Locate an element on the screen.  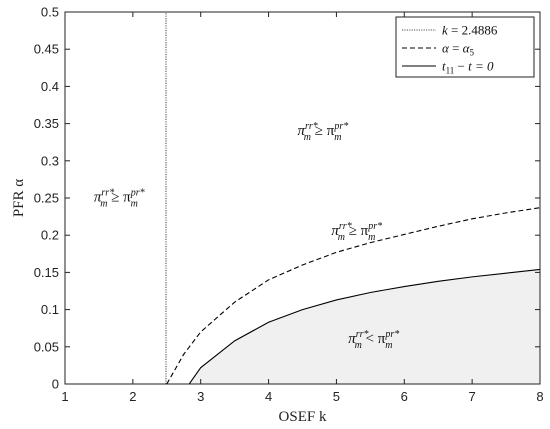
x-tick-label: 8 is located at coordinates (539, 396).